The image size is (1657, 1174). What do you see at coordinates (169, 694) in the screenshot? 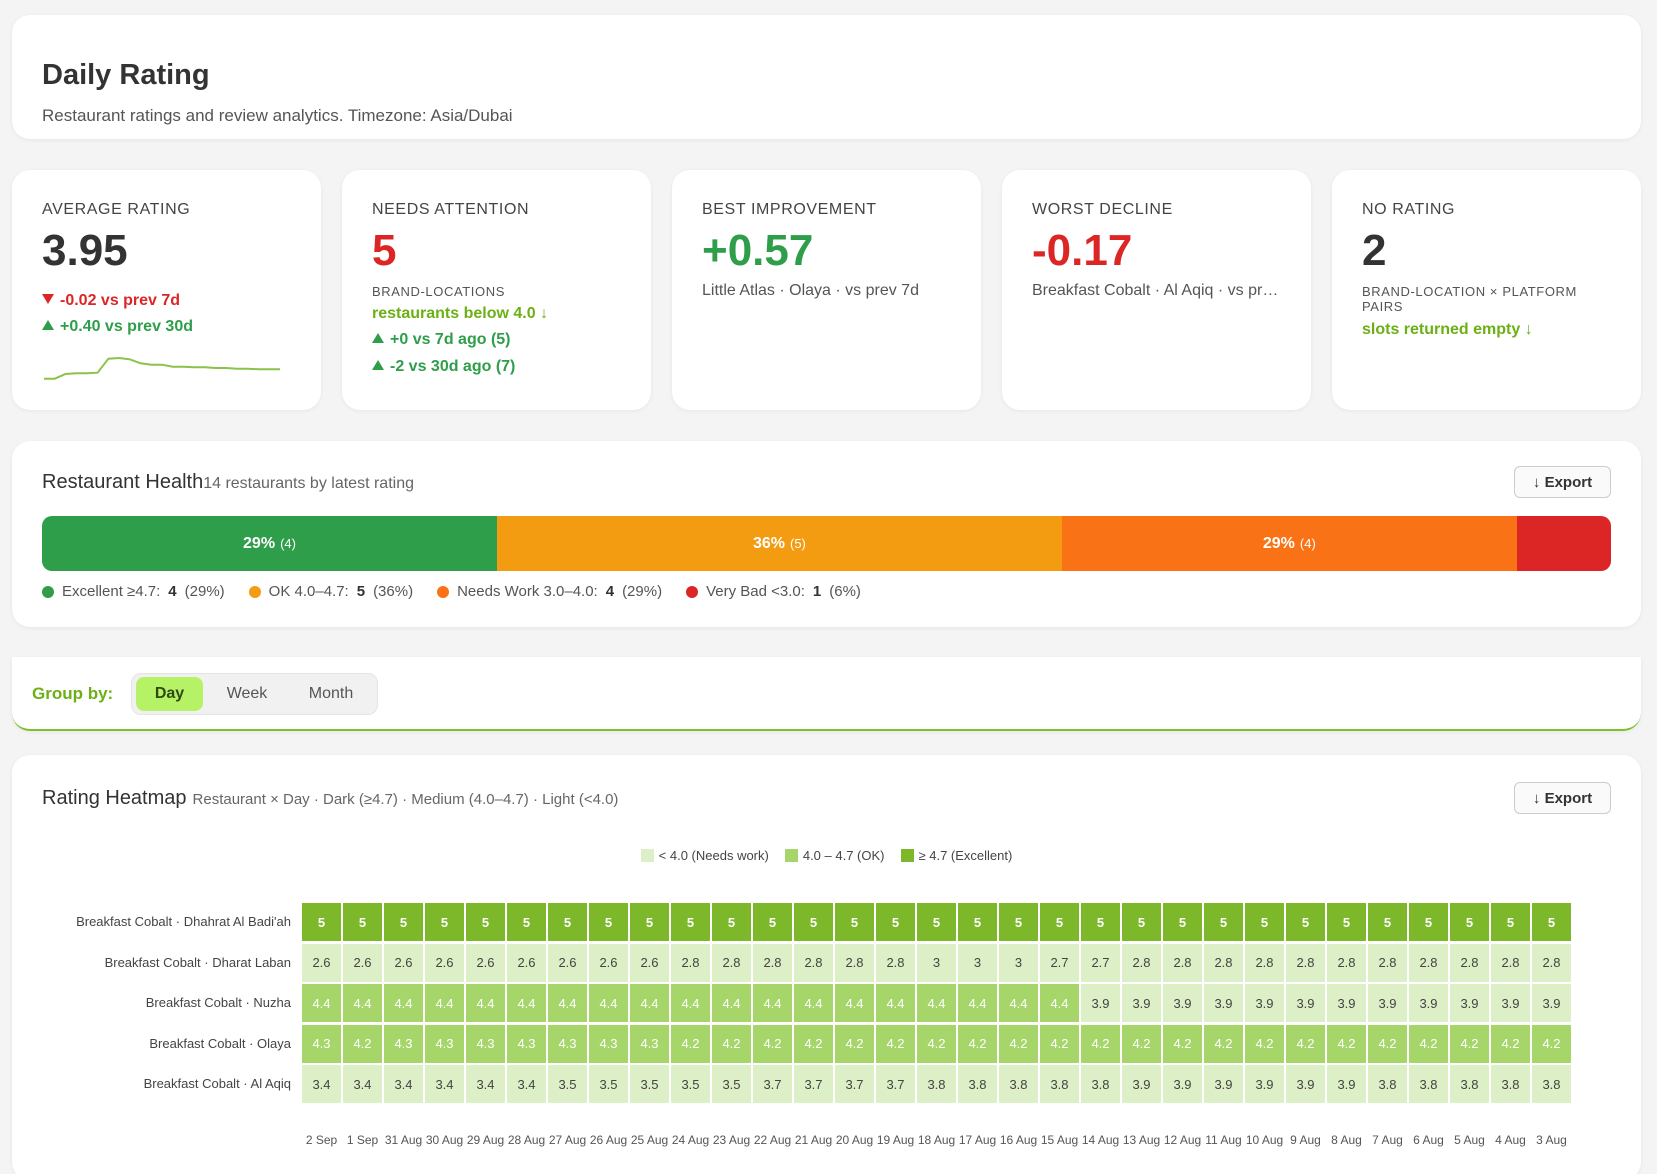
I see `group-by-day: Day` at bounding box center [169, 694].